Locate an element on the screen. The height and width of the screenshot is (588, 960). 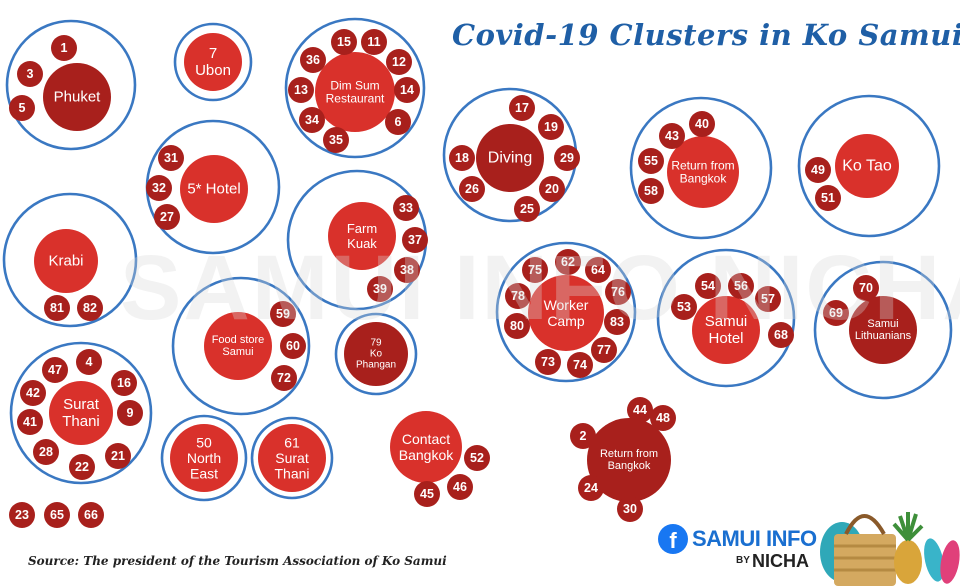
brand-sub: NICHA is located at coordinates (780, 561).